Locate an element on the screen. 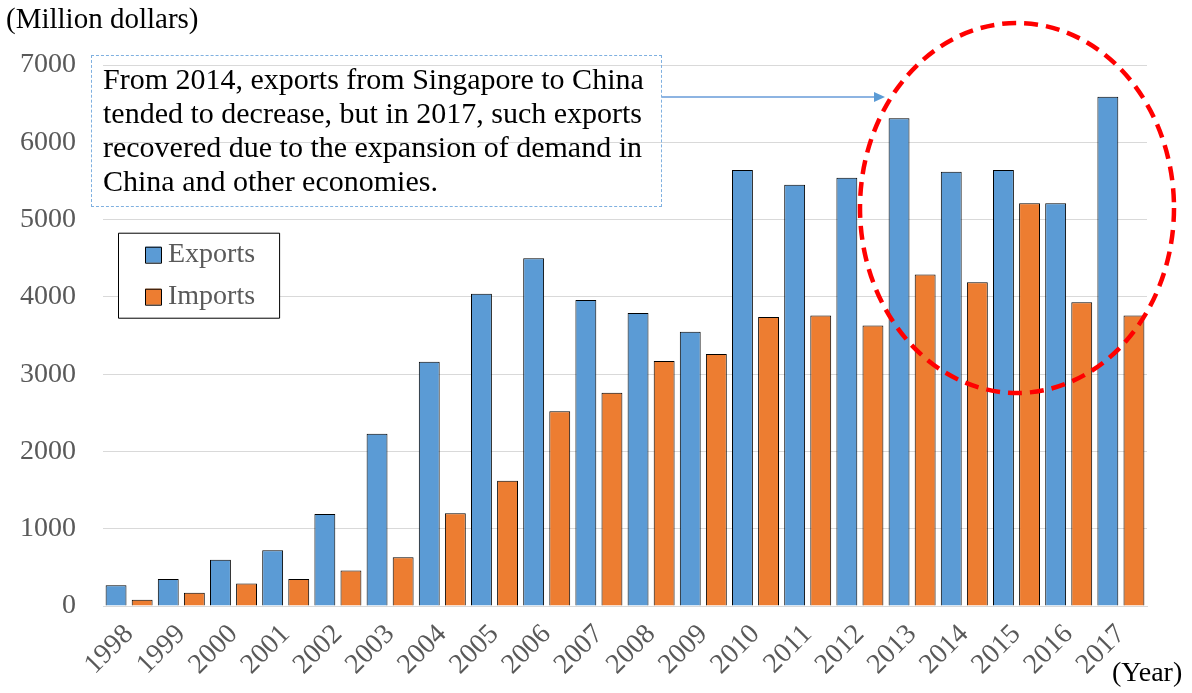 This screenshot has width=1192, height=693. y-tick-label: 5000 is located at coordinates (48, 217).